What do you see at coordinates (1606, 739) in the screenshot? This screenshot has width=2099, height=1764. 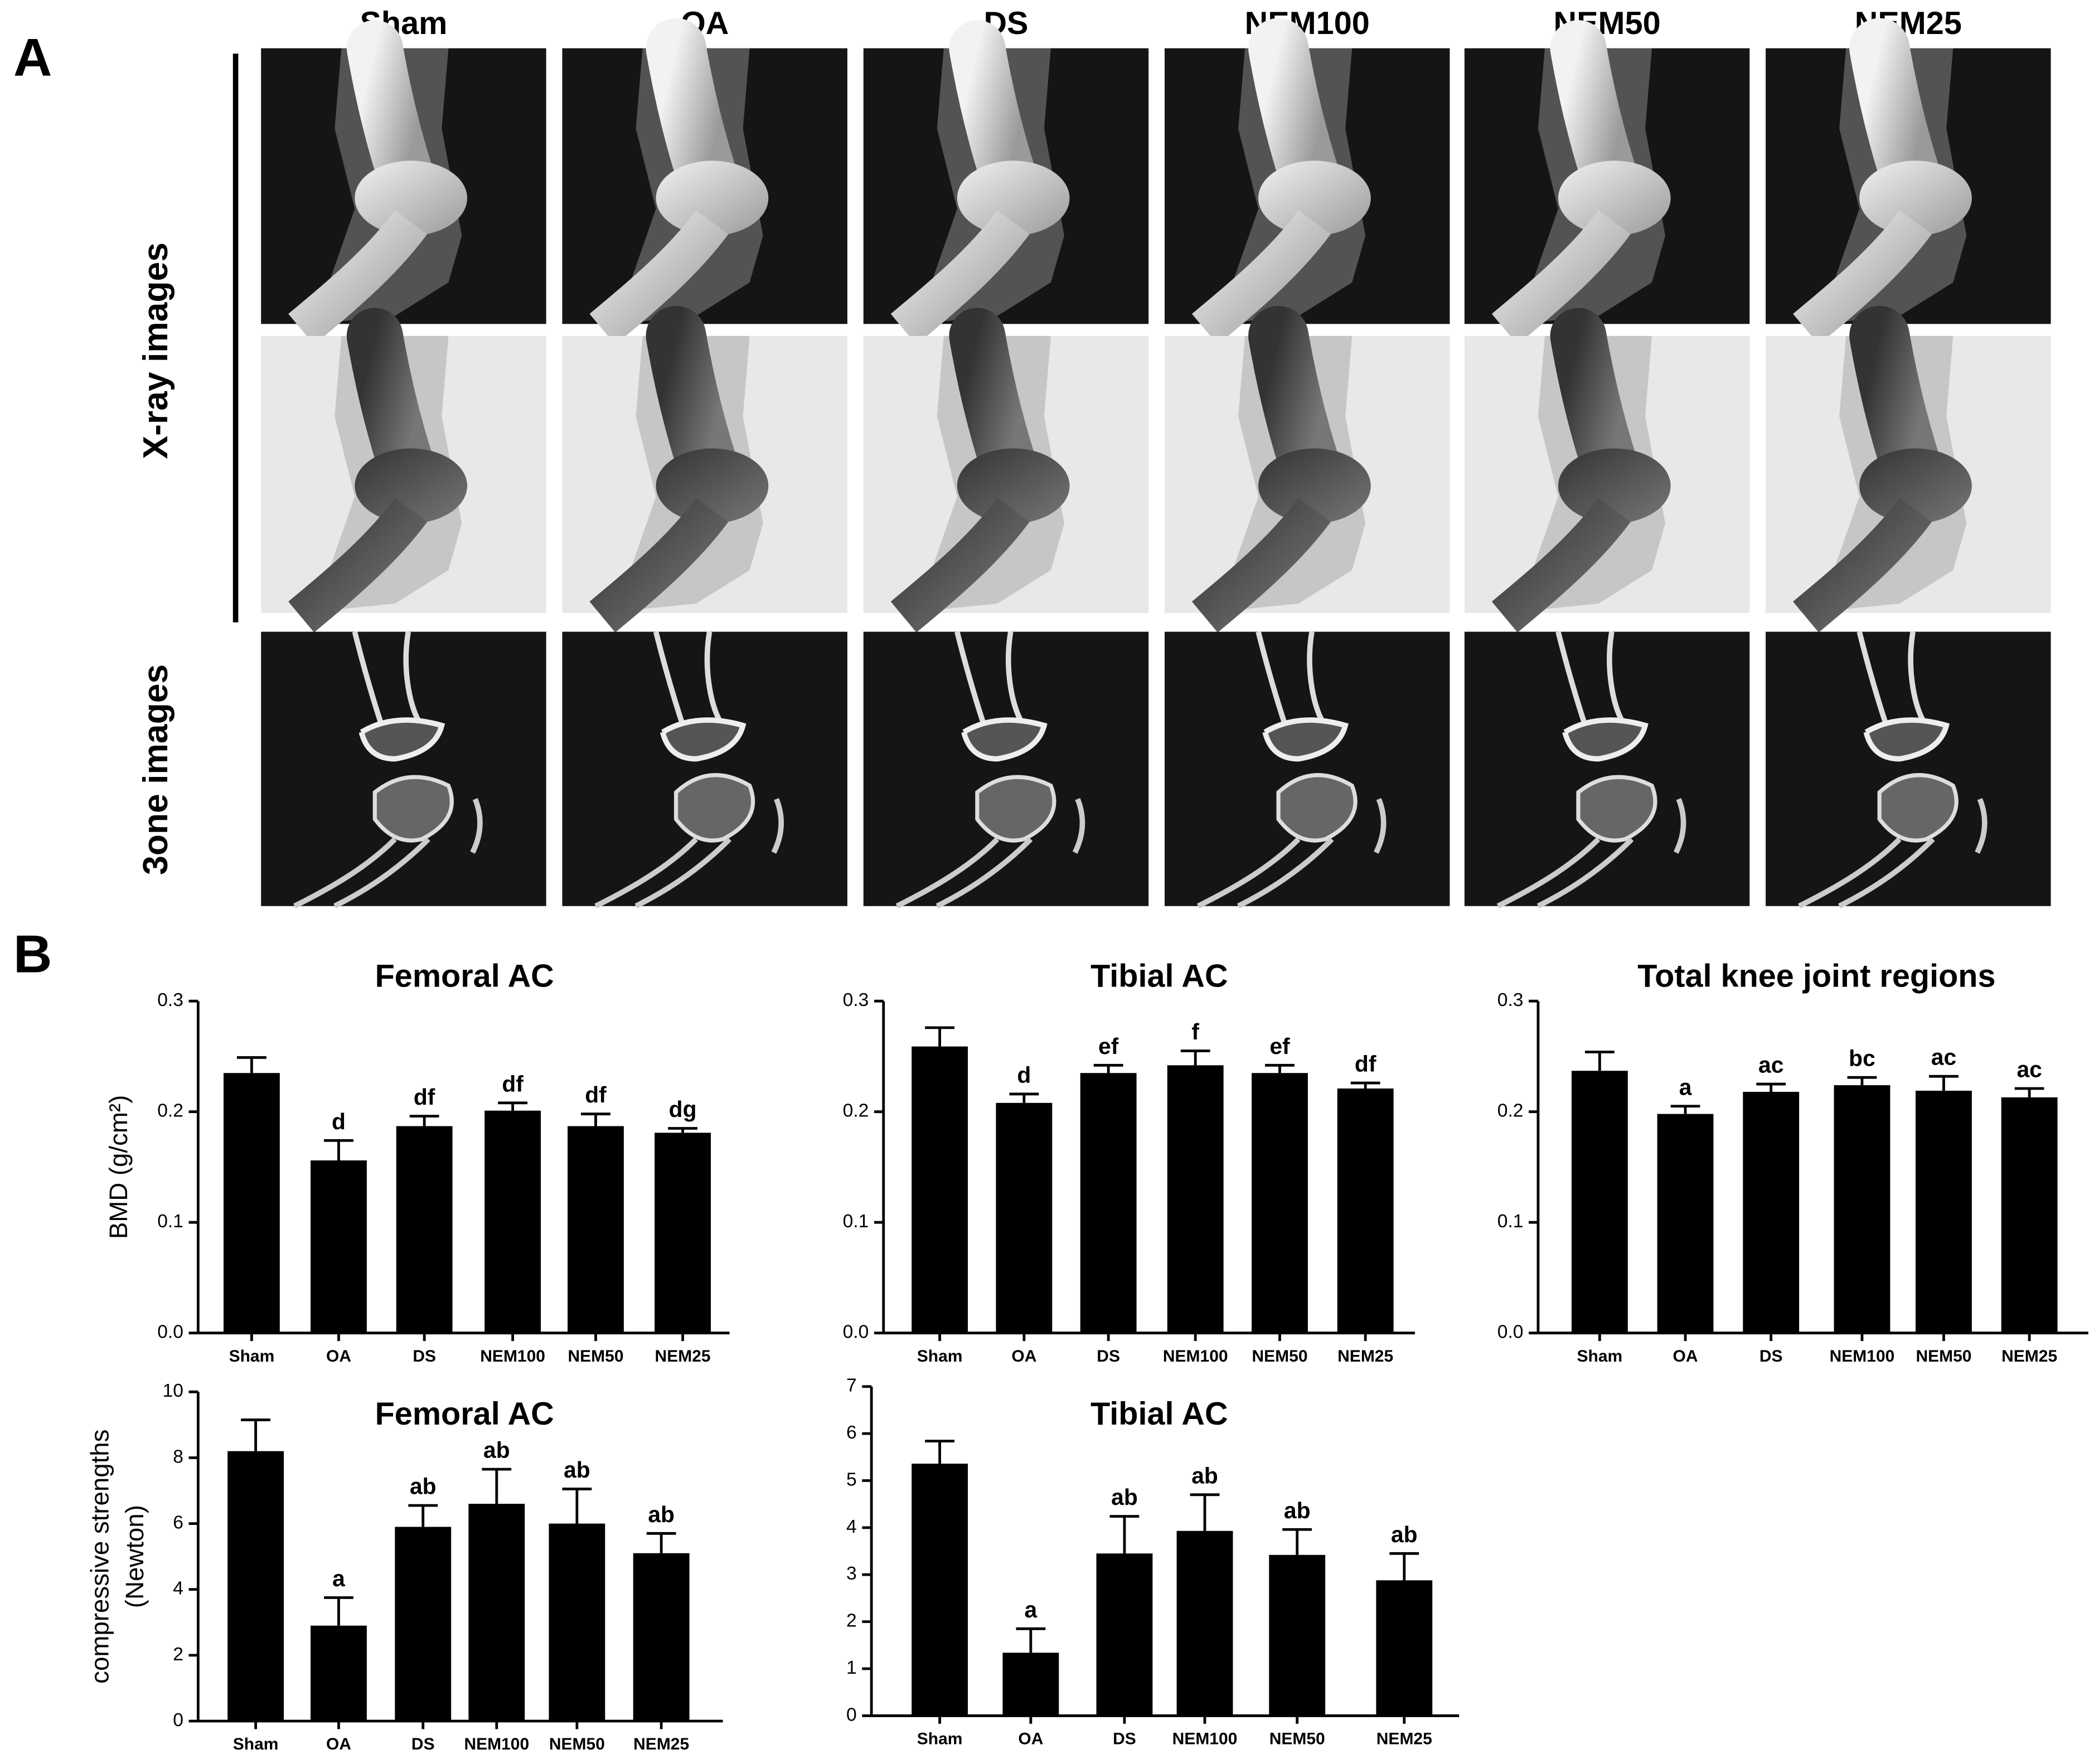 I see `condyle` at bounding box center [1606, 739].